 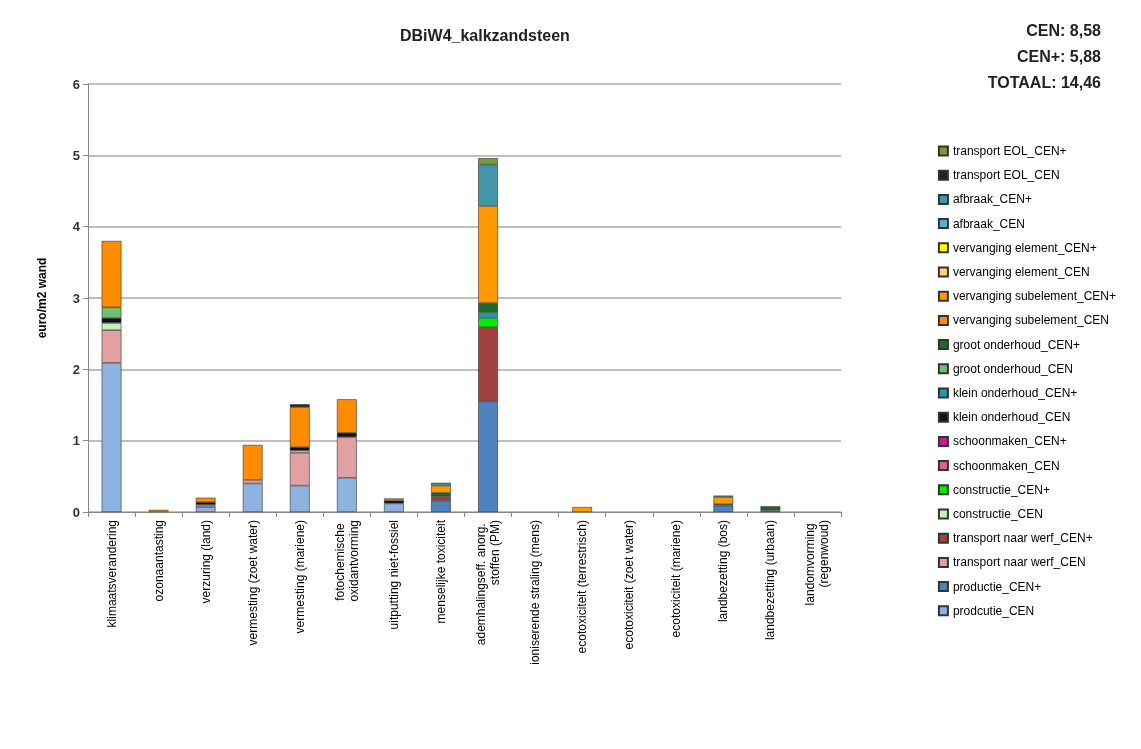 I want to click on y-tick-label: 6, so click(x=76, y=84).